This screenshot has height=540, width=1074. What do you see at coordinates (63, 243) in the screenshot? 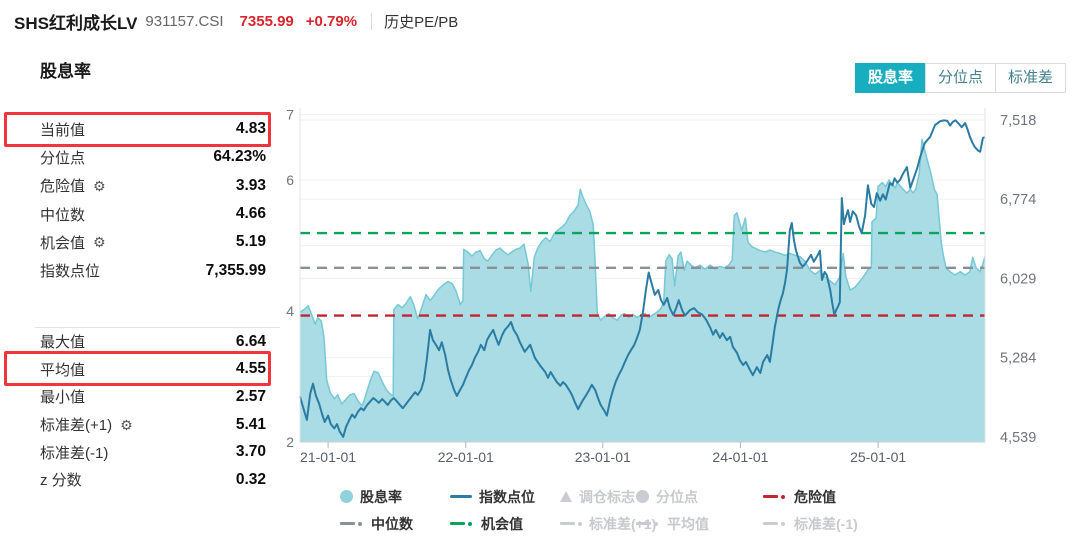
I see `stat-label: 机会值` at bounding box center [63, 243].